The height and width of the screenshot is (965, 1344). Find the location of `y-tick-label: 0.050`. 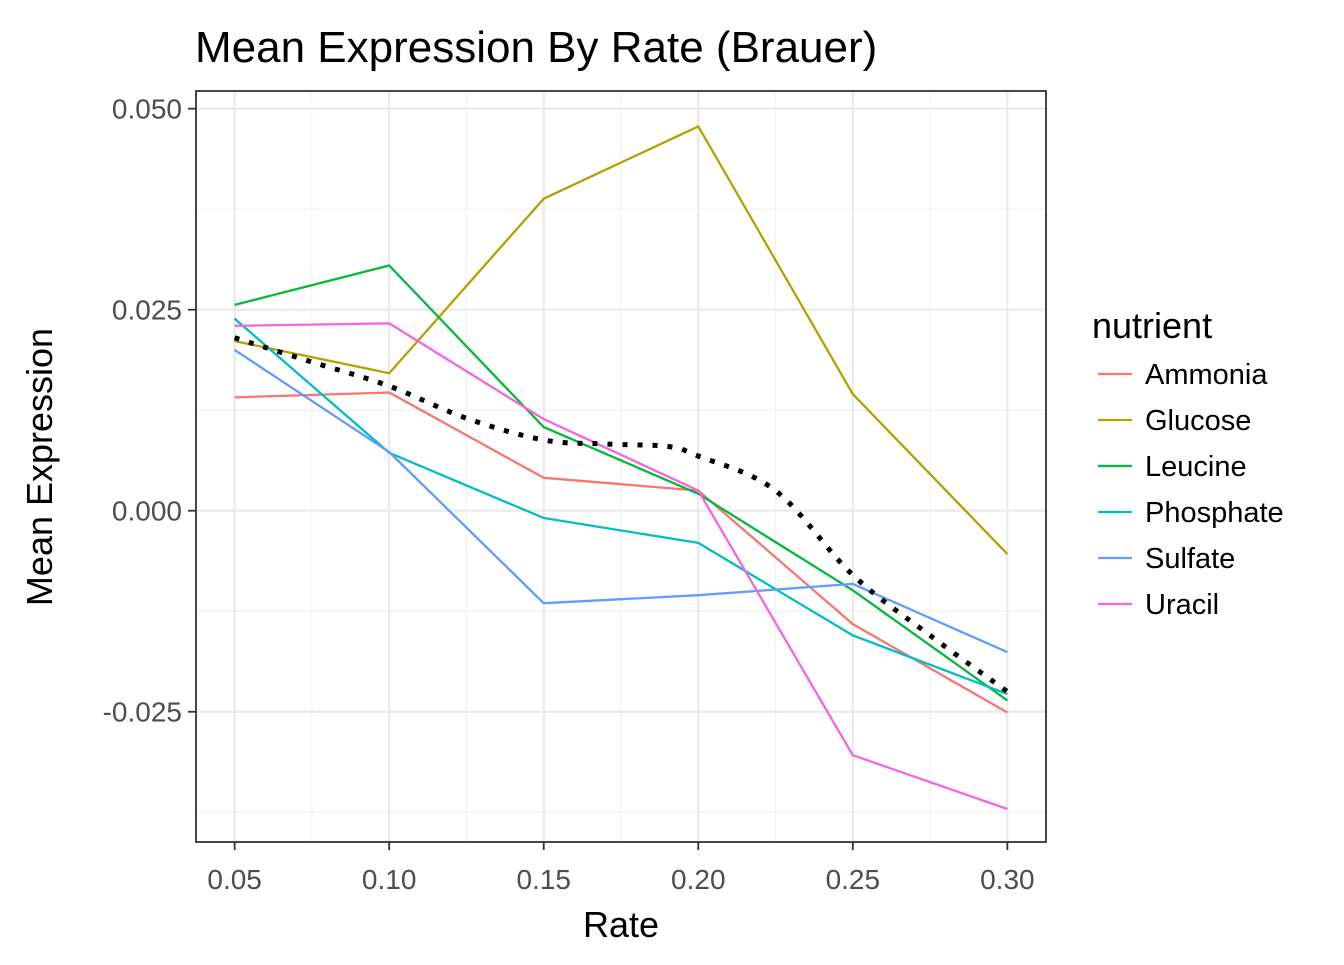

y-tick-label: 0.050 is located at coordinates (147, 109).